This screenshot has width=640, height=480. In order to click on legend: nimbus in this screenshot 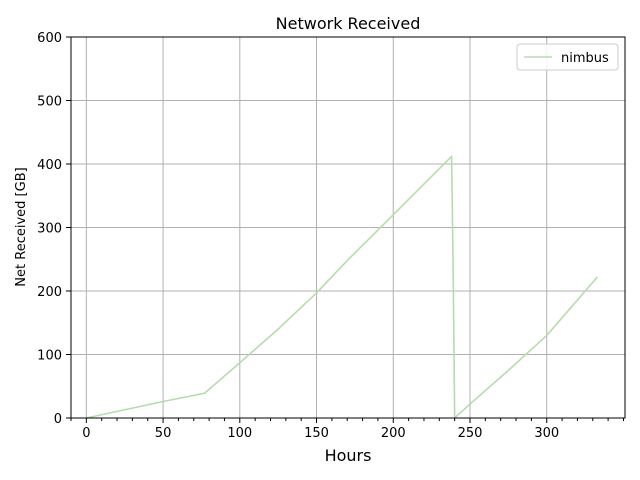, I will do `click(567, 57)`.